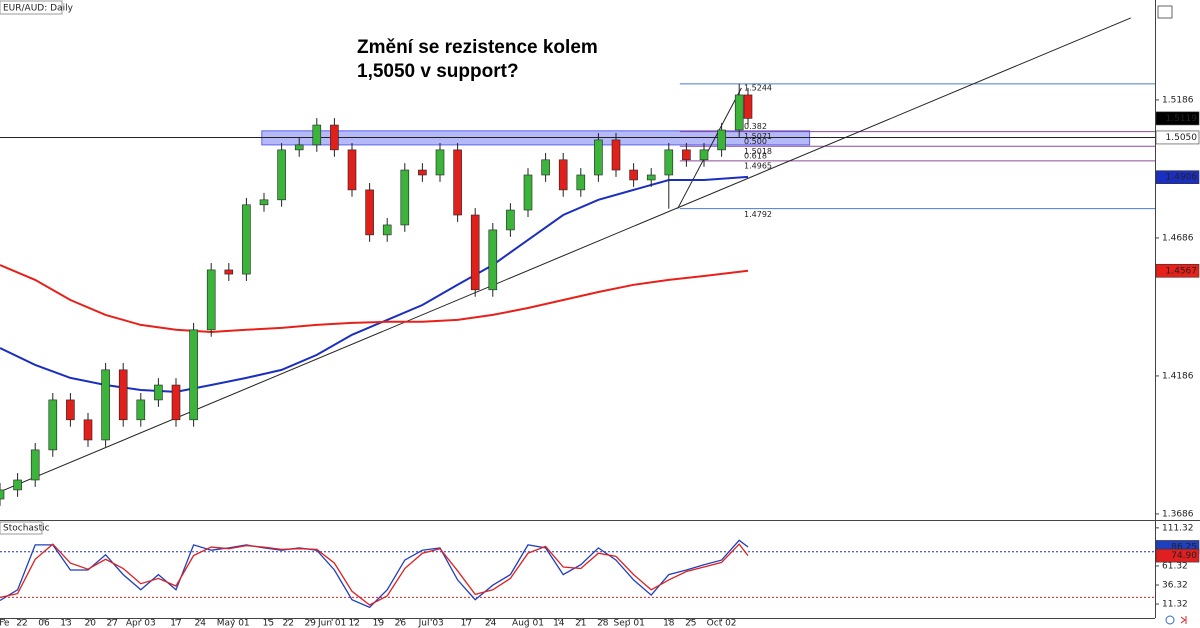  I want to click on x-tick-label: May 01, so click(233, 623).